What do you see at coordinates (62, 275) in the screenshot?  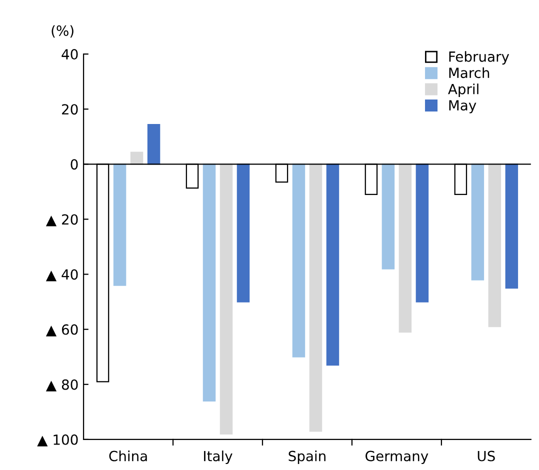 I see `y-tick-label: ▲ 40` at bounding box center [62, 275].